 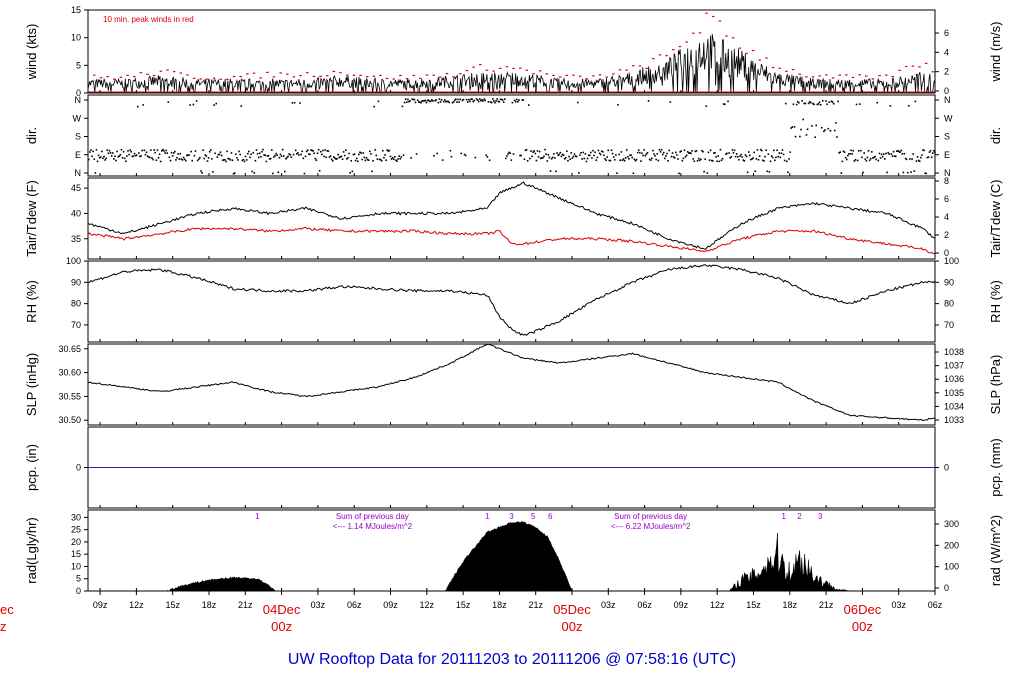 What do you see at coordinates (947, 173) in the screenshot?
I see `ytick-label-right-dir: N` at bounding box center [947, 173].